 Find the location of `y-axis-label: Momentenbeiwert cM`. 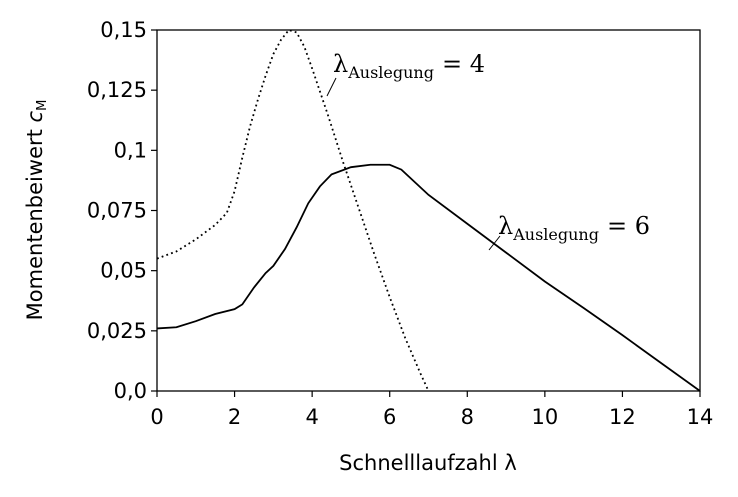

y-axis-label: Momentenbeiwert cM is located at coordinates (36, 210).